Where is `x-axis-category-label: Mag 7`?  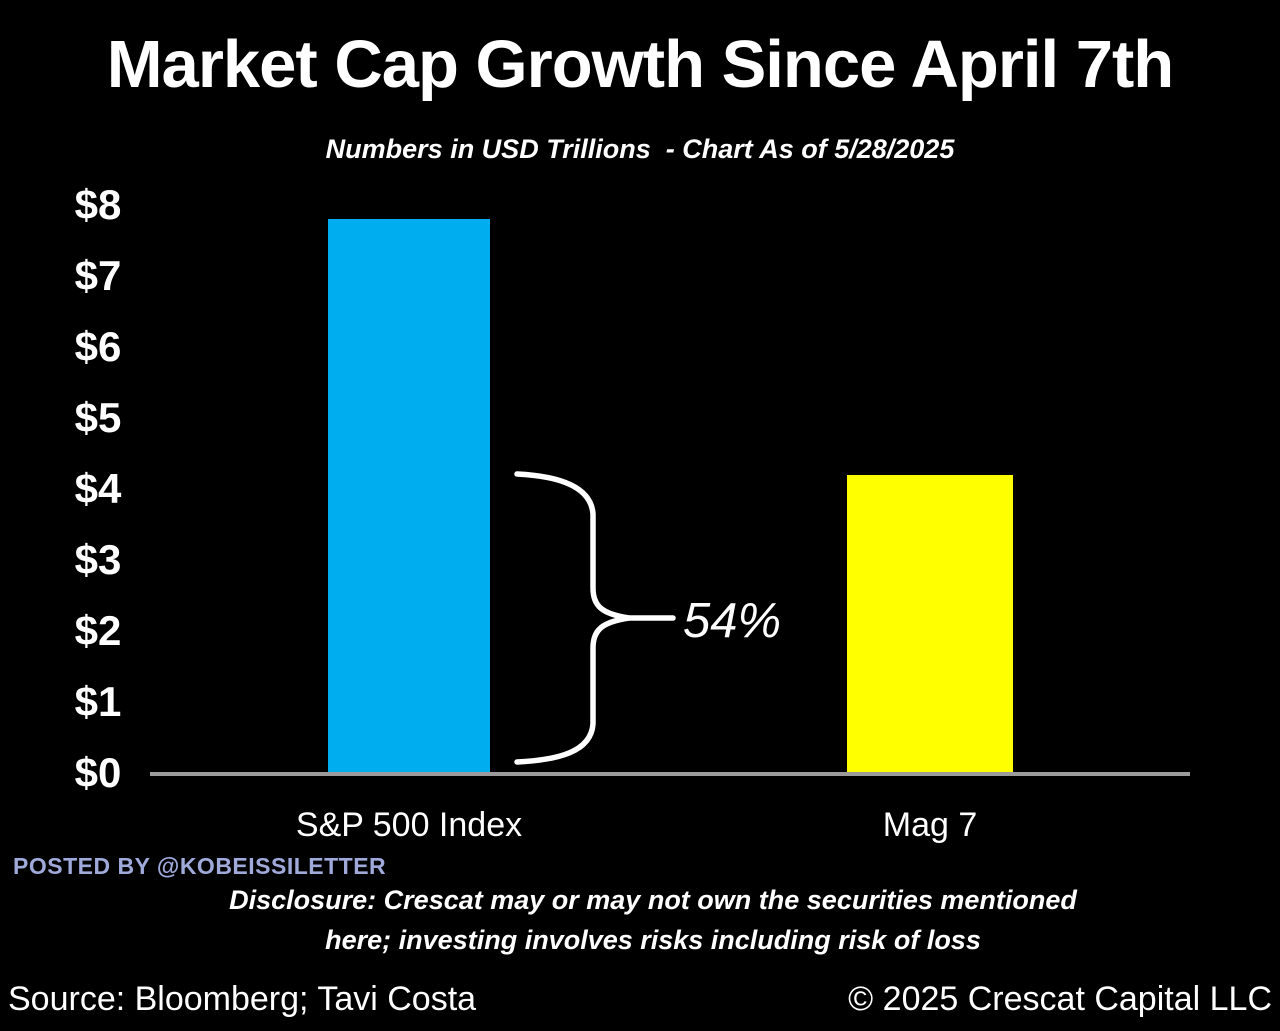
x-axis-category-label: Mag 7 is located at coordinates (930, 825).